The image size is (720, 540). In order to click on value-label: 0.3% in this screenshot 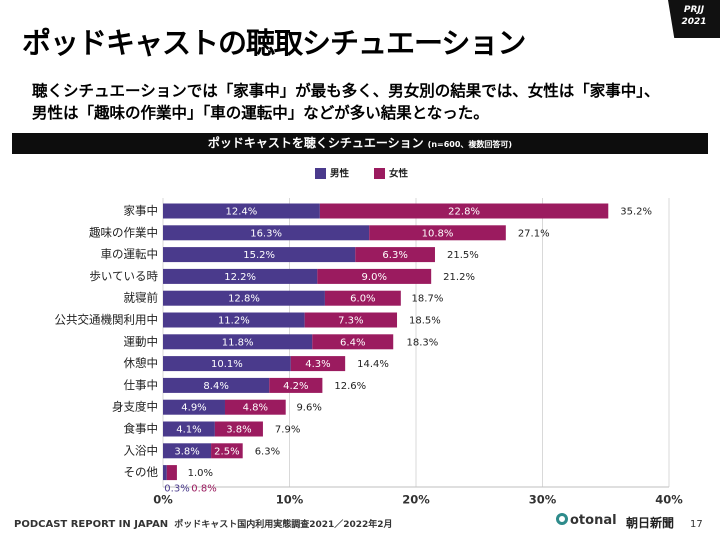, I will do `click(176, 489)`.